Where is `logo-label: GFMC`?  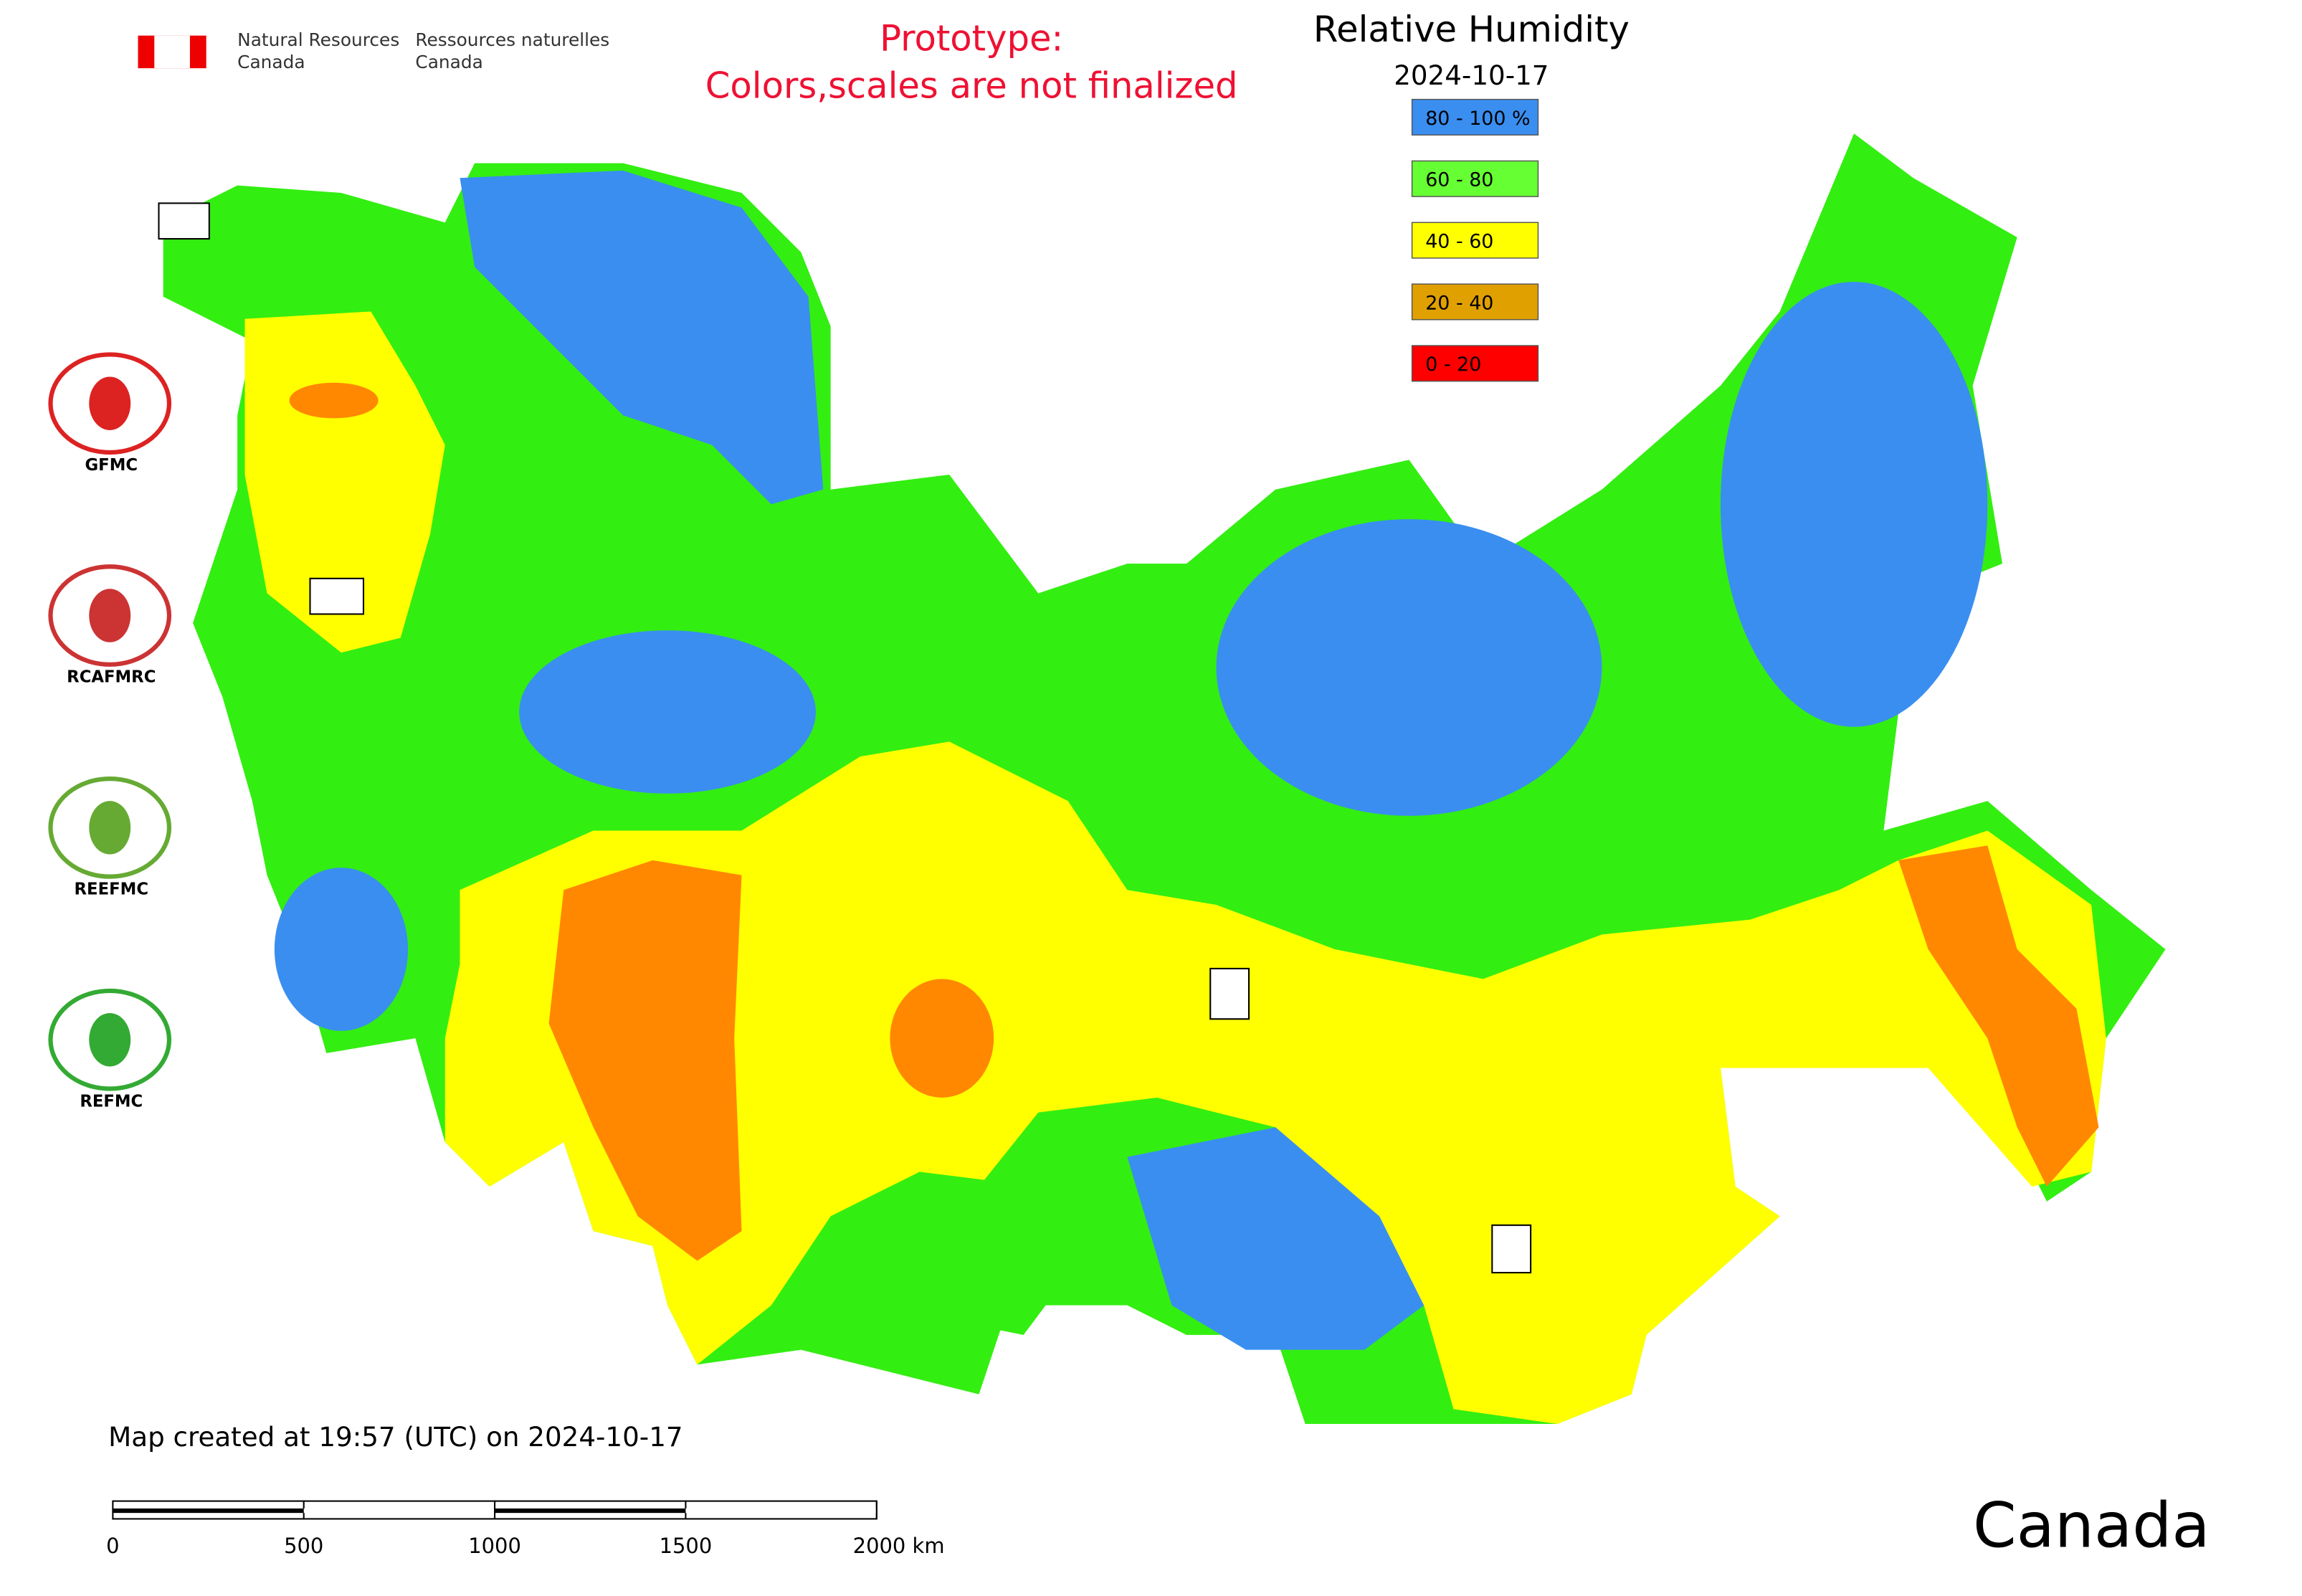 logo-label: GFMC is located at coordinates (112, 465).